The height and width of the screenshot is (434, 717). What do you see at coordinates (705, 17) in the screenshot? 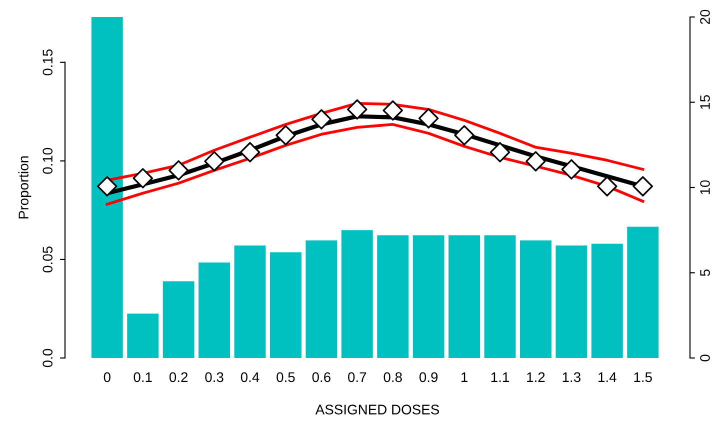
I see `y2-tick-label: 20` at bounding box center [705, 17].